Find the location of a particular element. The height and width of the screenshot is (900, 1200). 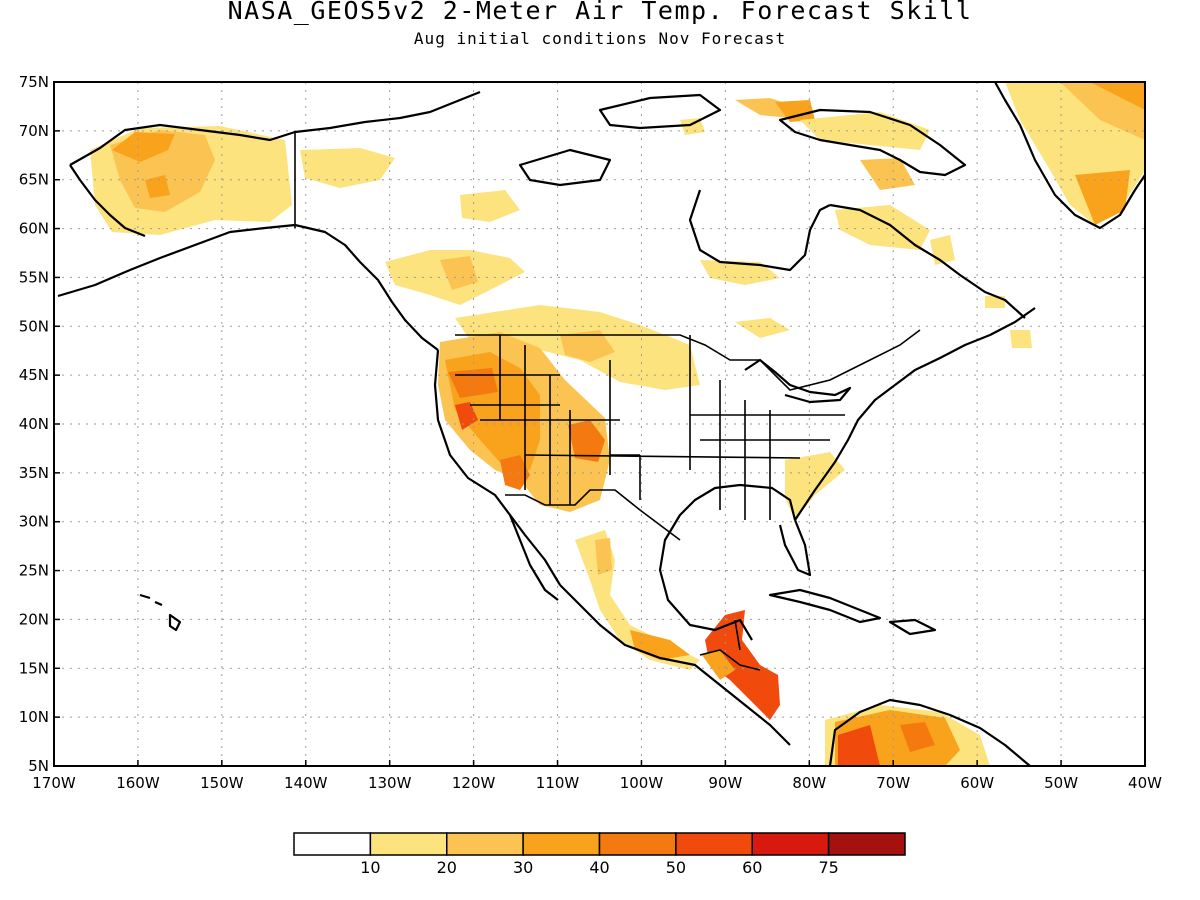

shade-mexico-s is located at coordinates (660, 645).